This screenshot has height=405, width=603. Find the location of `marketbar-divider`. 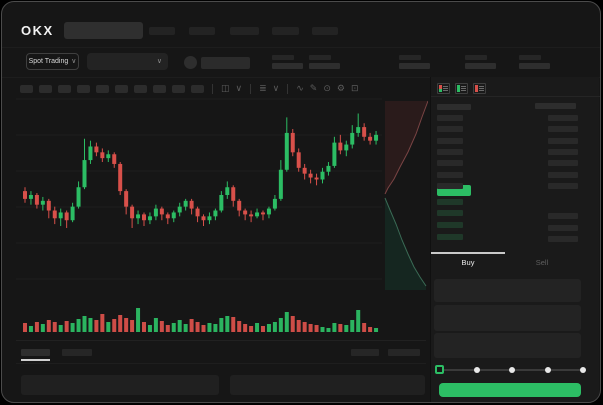

marketbar-divider is located at coordinates (301, 77).